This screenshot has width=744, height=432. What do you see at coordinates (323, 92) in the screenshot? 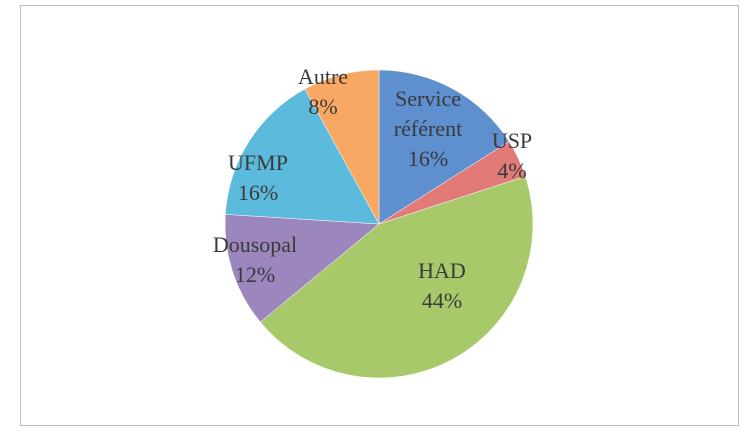
I see `slice-label: Autre 8%` at bounding box center [323, 92].